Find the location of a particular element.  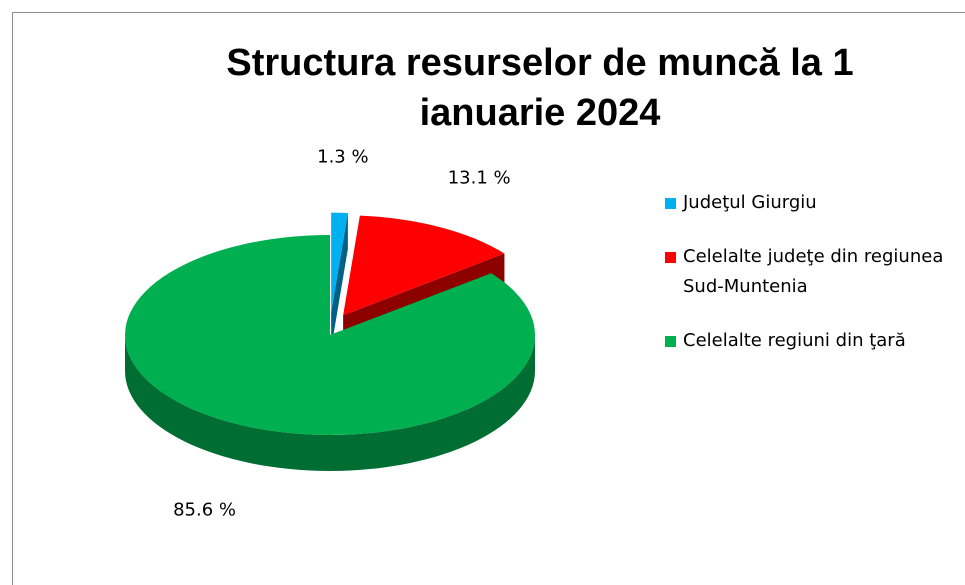

legend-item: Judeţul Giurgiu is located at coordinates (810, 203).